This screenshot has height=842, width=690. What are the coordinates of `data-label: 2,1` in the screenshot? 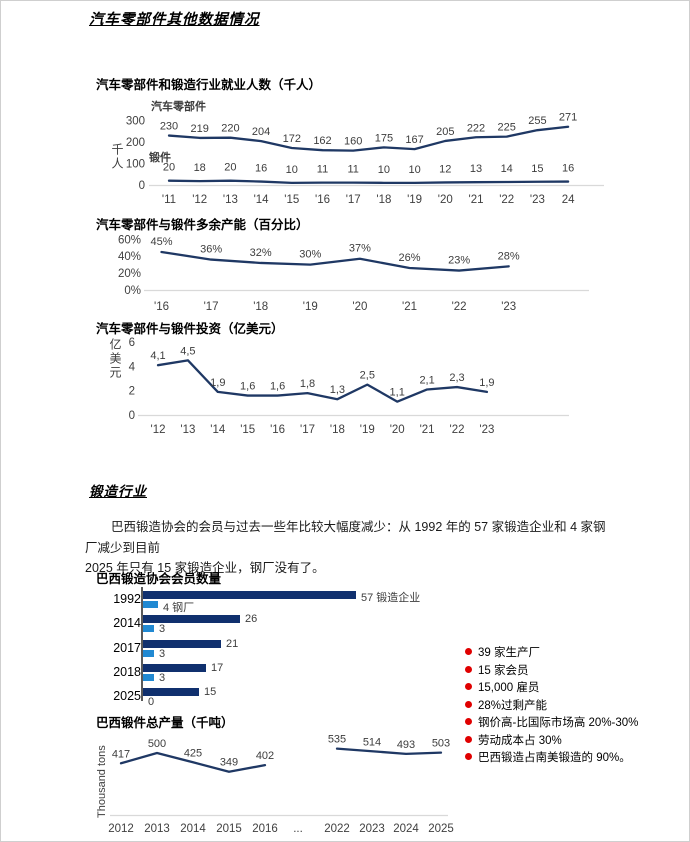 It's located at (426, 380).